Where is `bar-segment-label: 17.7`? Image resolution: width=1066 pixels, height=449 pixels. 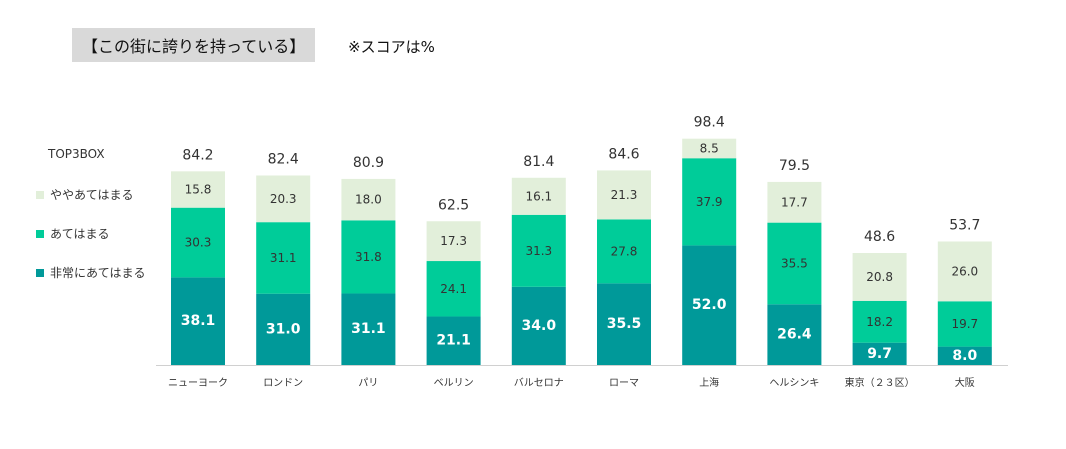 bar-segment-label: 17.7 is located at coordinates (794, 202).